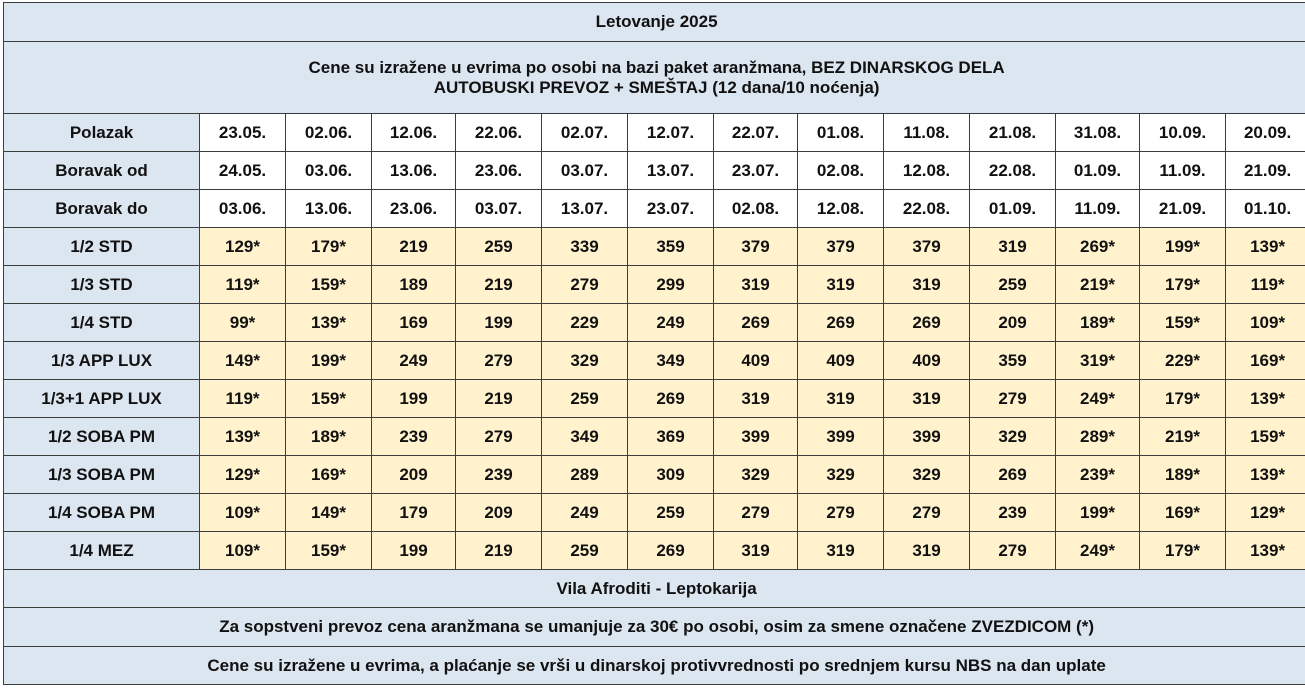  Describe the element at coordinates (654, 589) in the screenshot. I see `location-row: Vila Afroditi - Leptokarija` at that location.